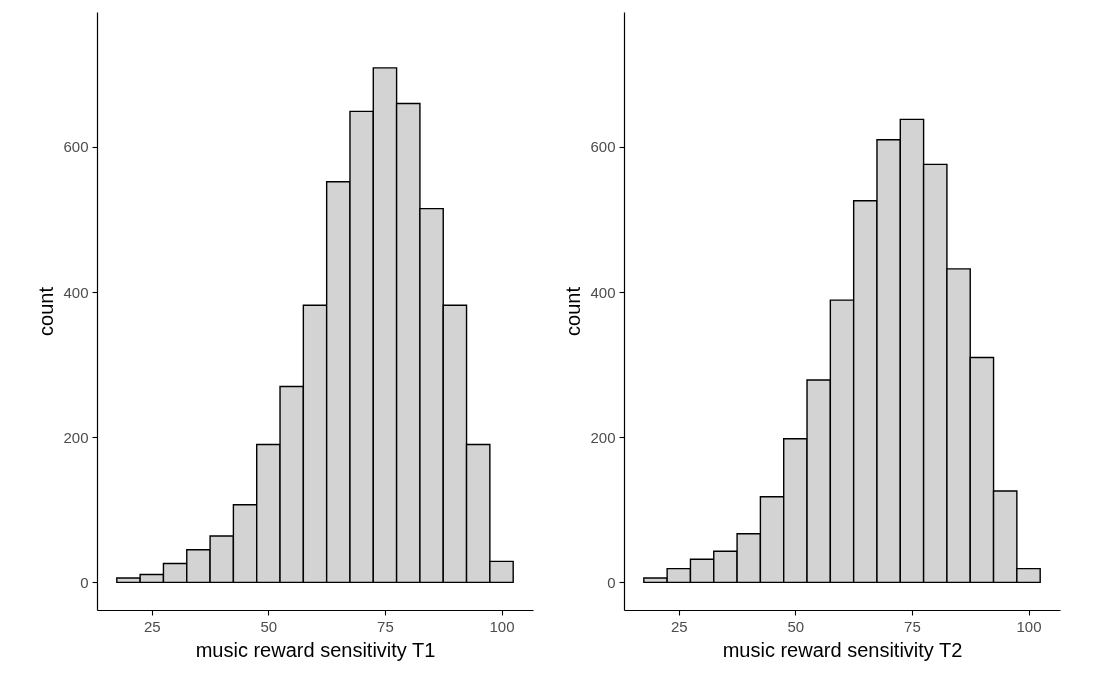  Describe the element at coordinates (842, 649) in the screenshot. I see `x-axis-title: music reward sensitivity T2` at that location.